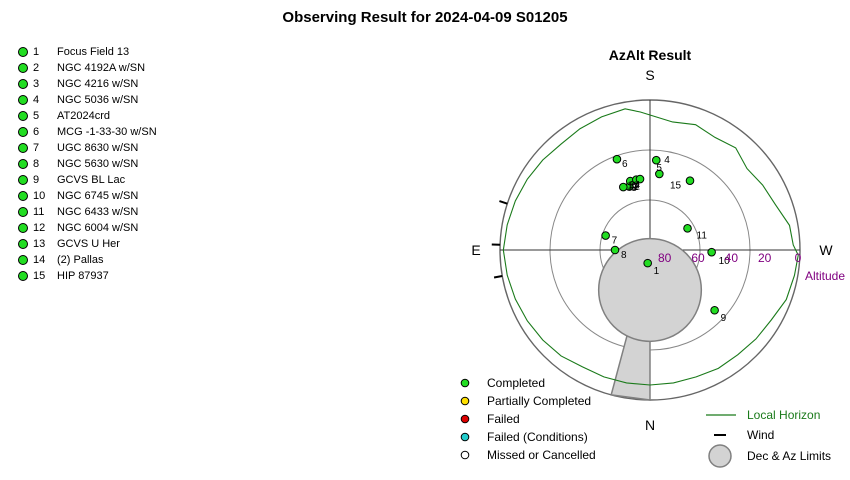  I want to click on target-point-label: 13, so click(633, 186).